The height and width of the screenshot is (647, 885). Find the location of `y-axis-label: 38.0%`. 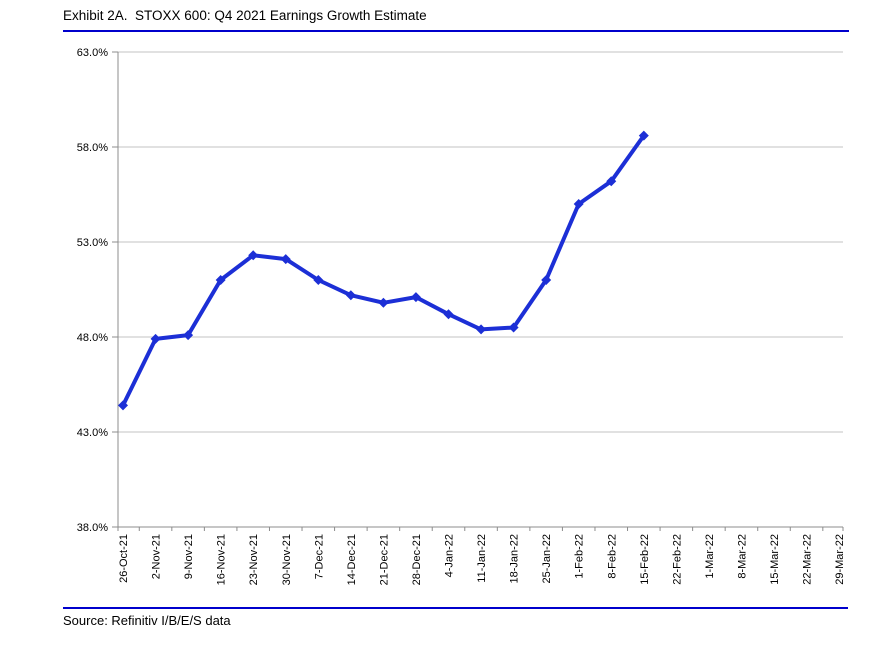

y-axis-label: 38.0% is located at coordinates (92, 528).